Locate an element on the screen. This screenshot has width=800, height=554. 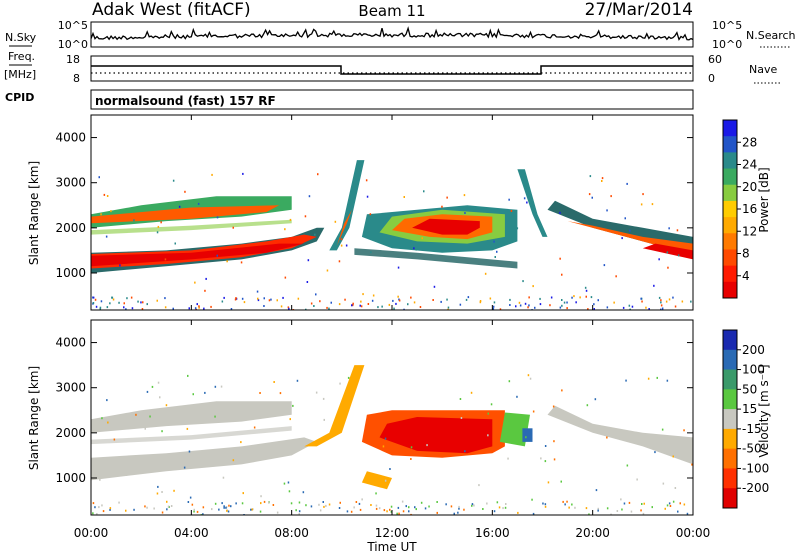
nave-tick-bottom: 0 is located at coordinates (711, 78).